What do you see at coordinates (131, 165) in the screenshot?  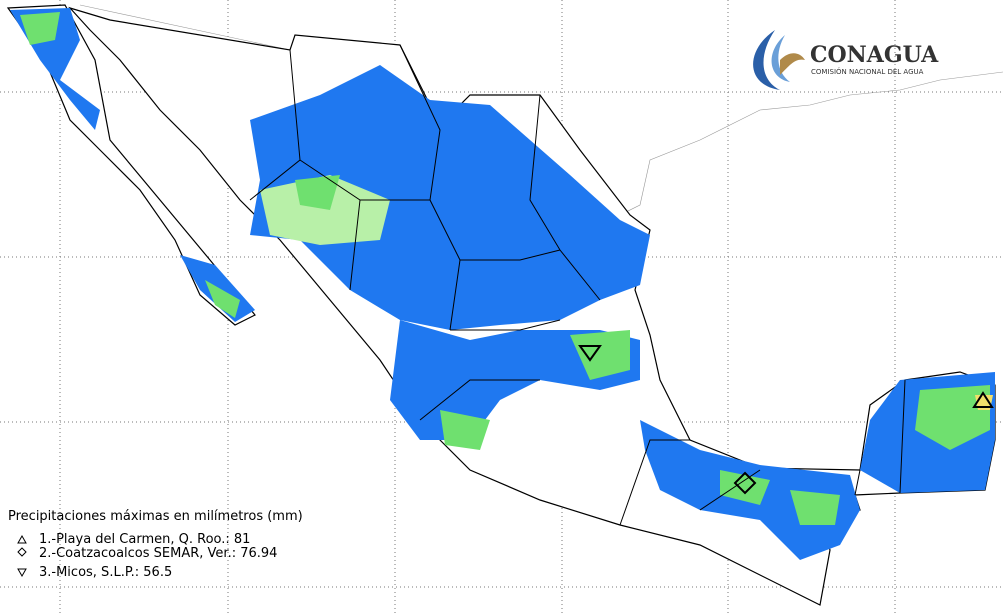 I see `baja-california` at bounding box center [131, 165].